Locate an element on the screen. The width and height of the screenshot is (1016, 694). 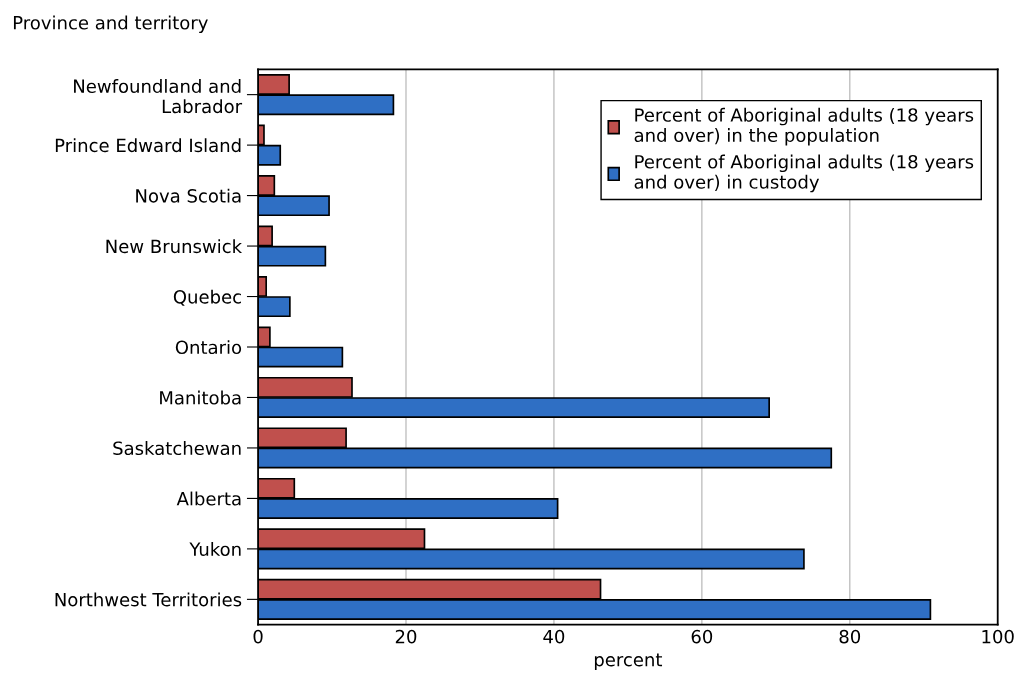
y-tick-label: Yukon is located at coordinates (215, 549).